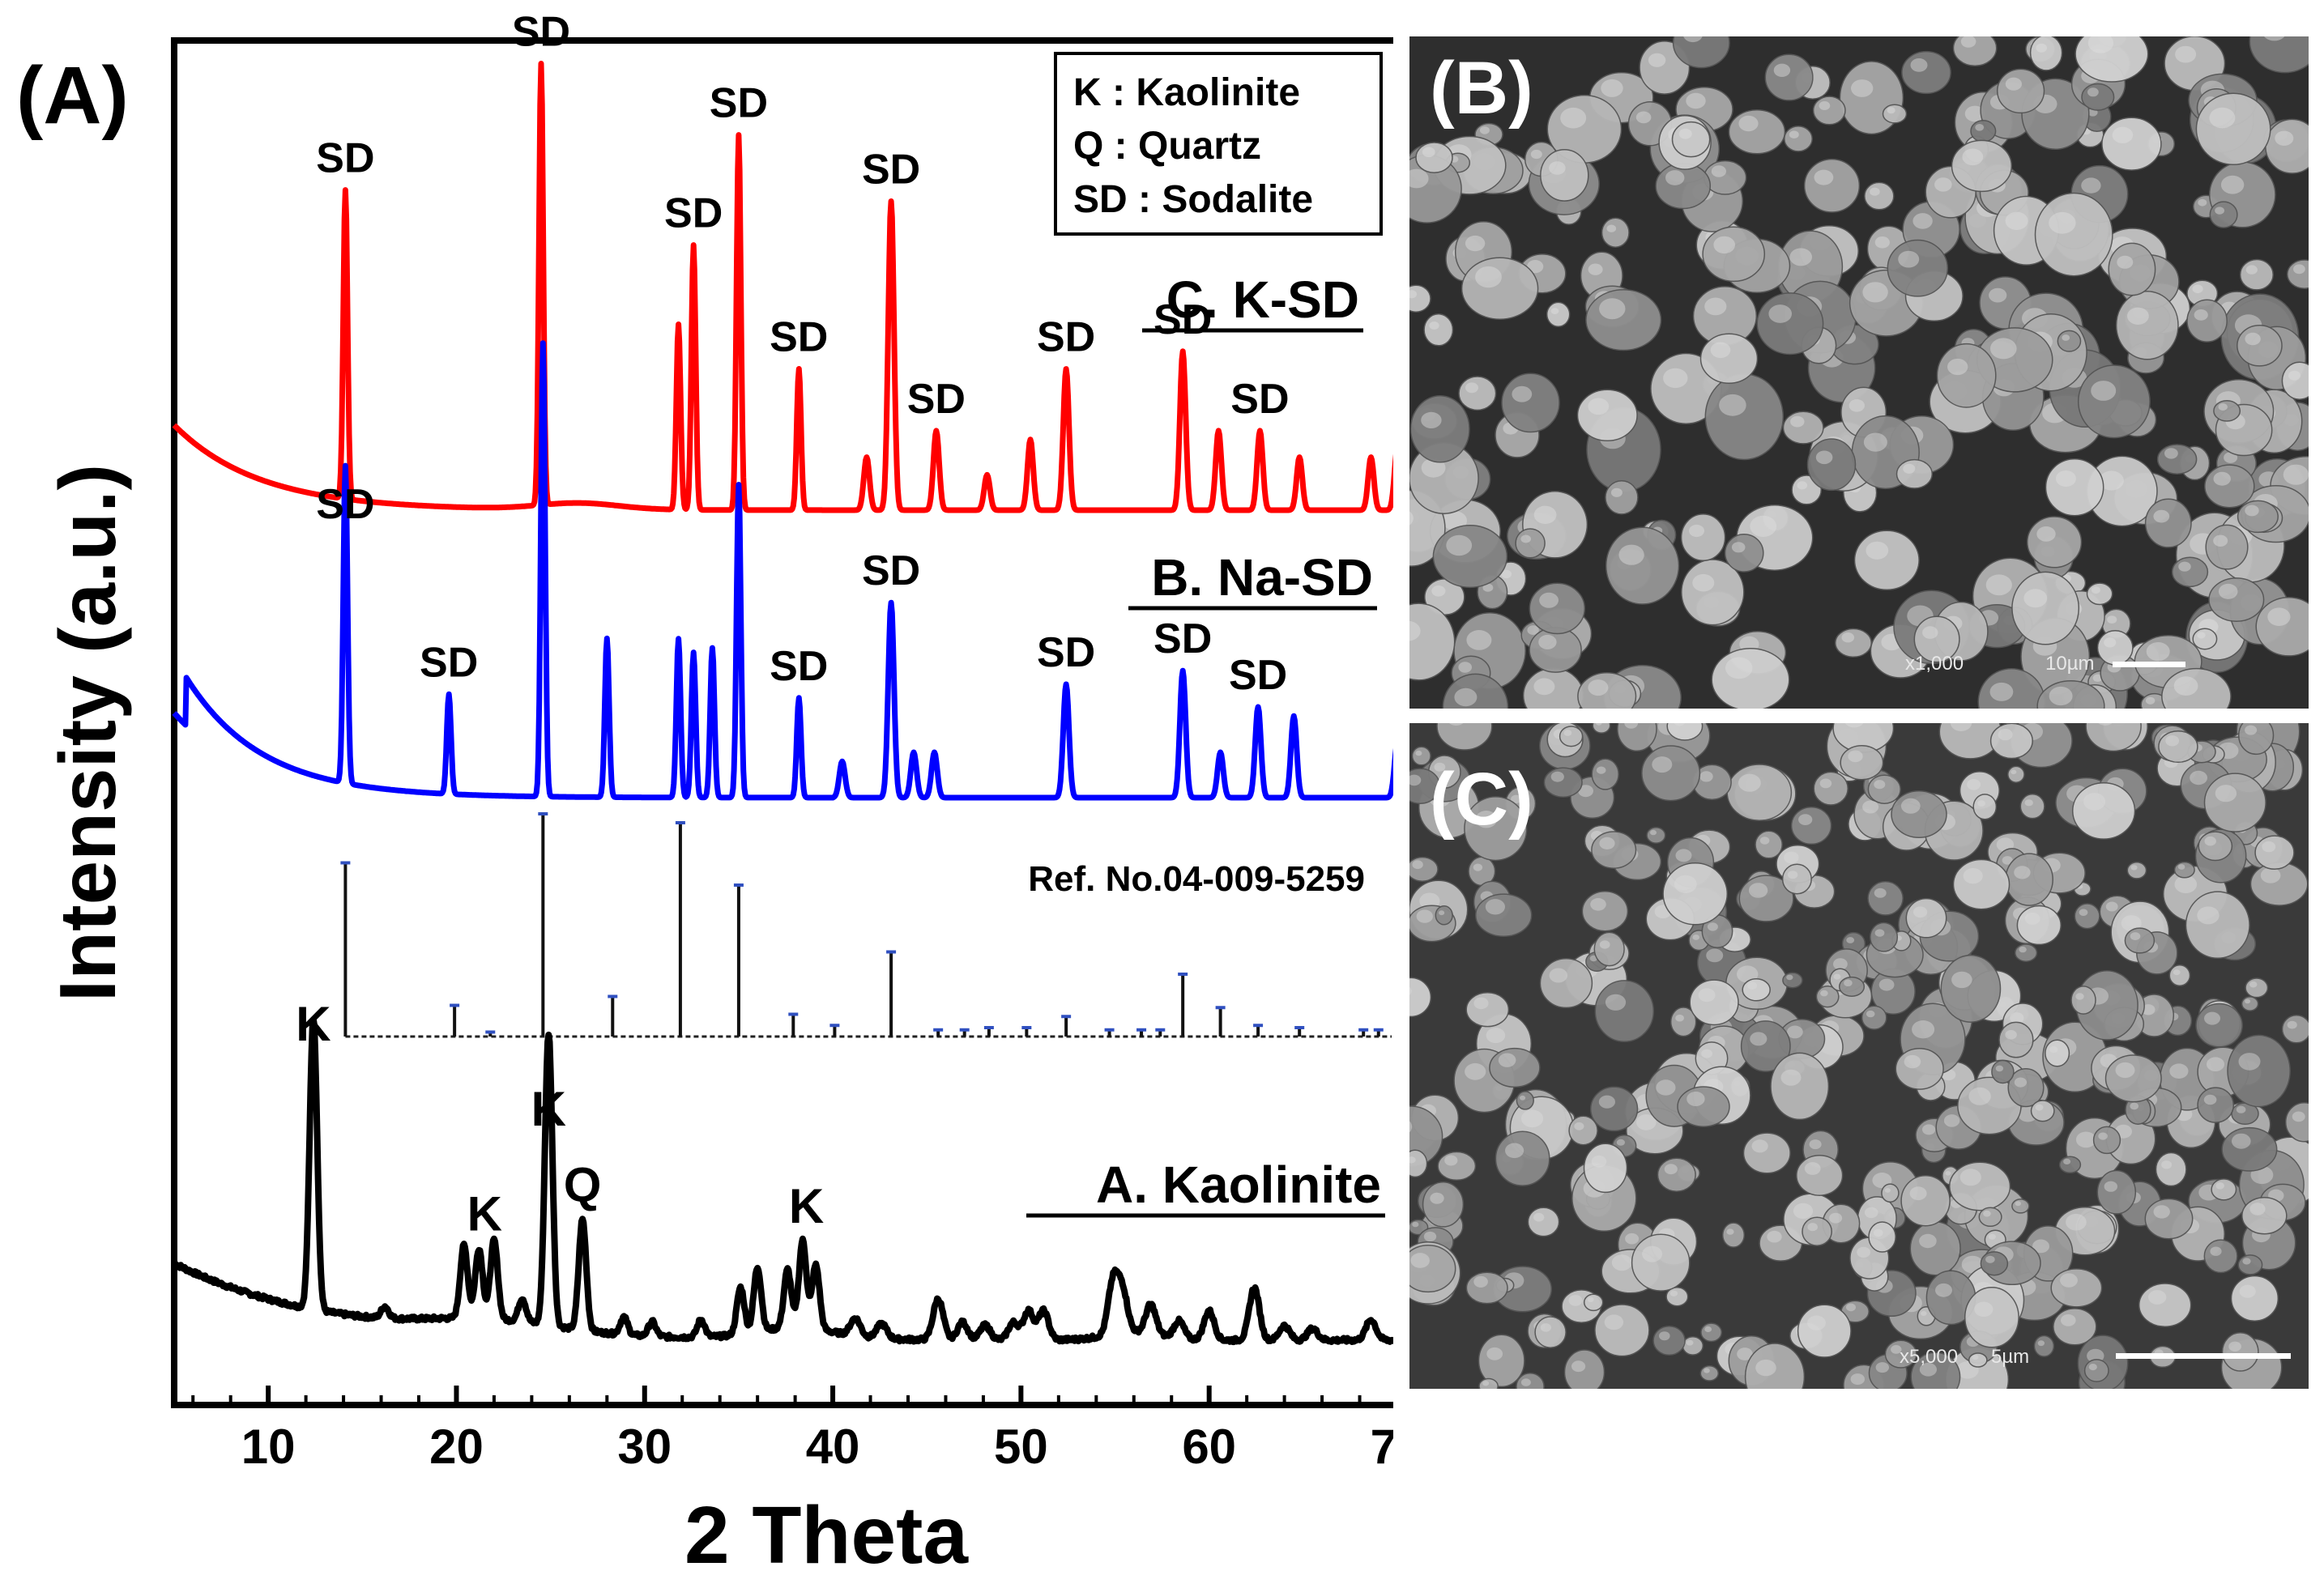 The image size is (2324, 1588). Describe the element at coordinates (644, 1447) in the screenshot. I see `x-tick-label: 30` at that location.